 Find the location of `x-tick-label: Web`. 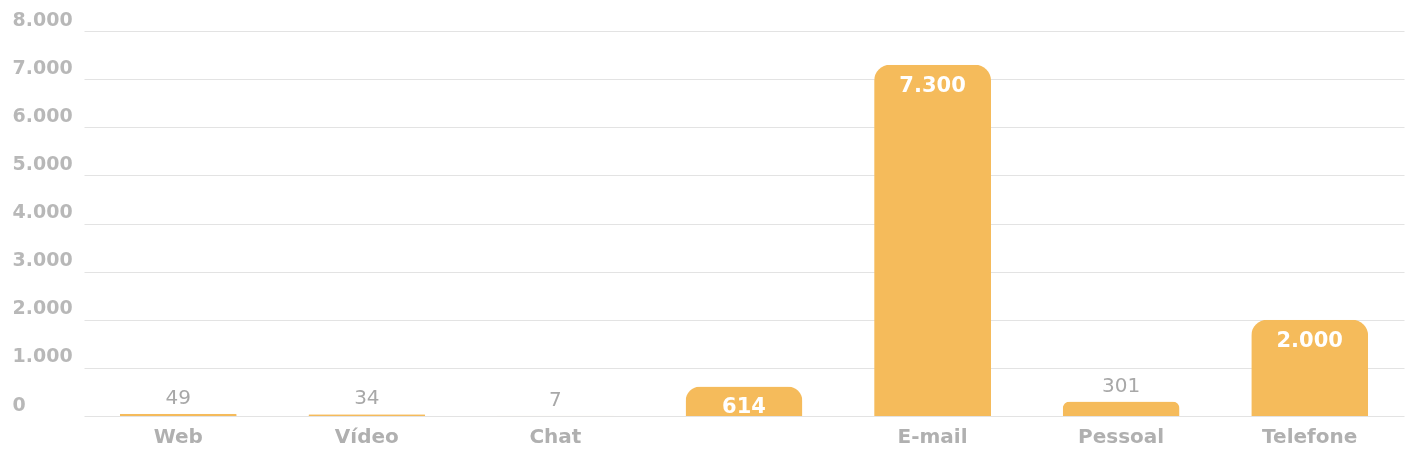

x-tick-label: Web is located at coordinates (178, 435).